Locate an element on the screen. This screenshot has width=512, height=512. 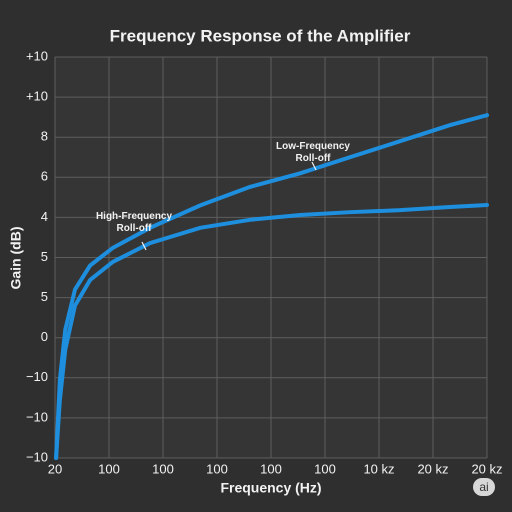
x-tick-label: 20 is located at coordinates (55, 468).